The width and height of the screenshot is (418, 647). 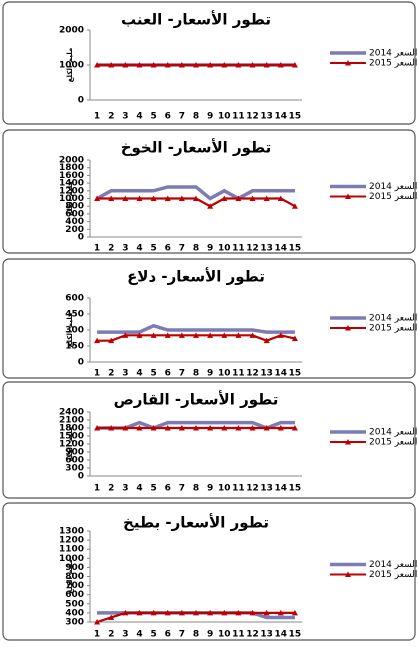 I want to click on y-tick-label: 300, so click(x=74, y=469).